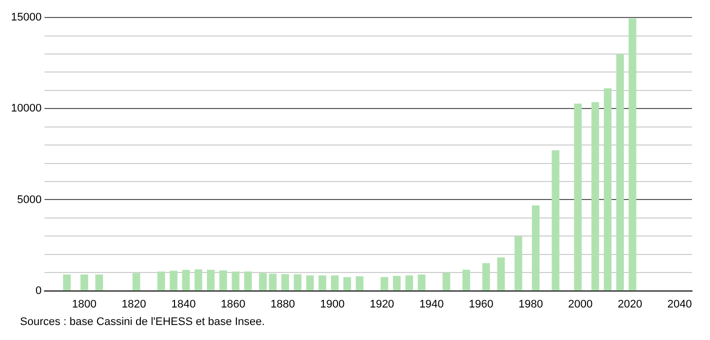  I want to click on x-tick-label: 1940, so click(431, 304).